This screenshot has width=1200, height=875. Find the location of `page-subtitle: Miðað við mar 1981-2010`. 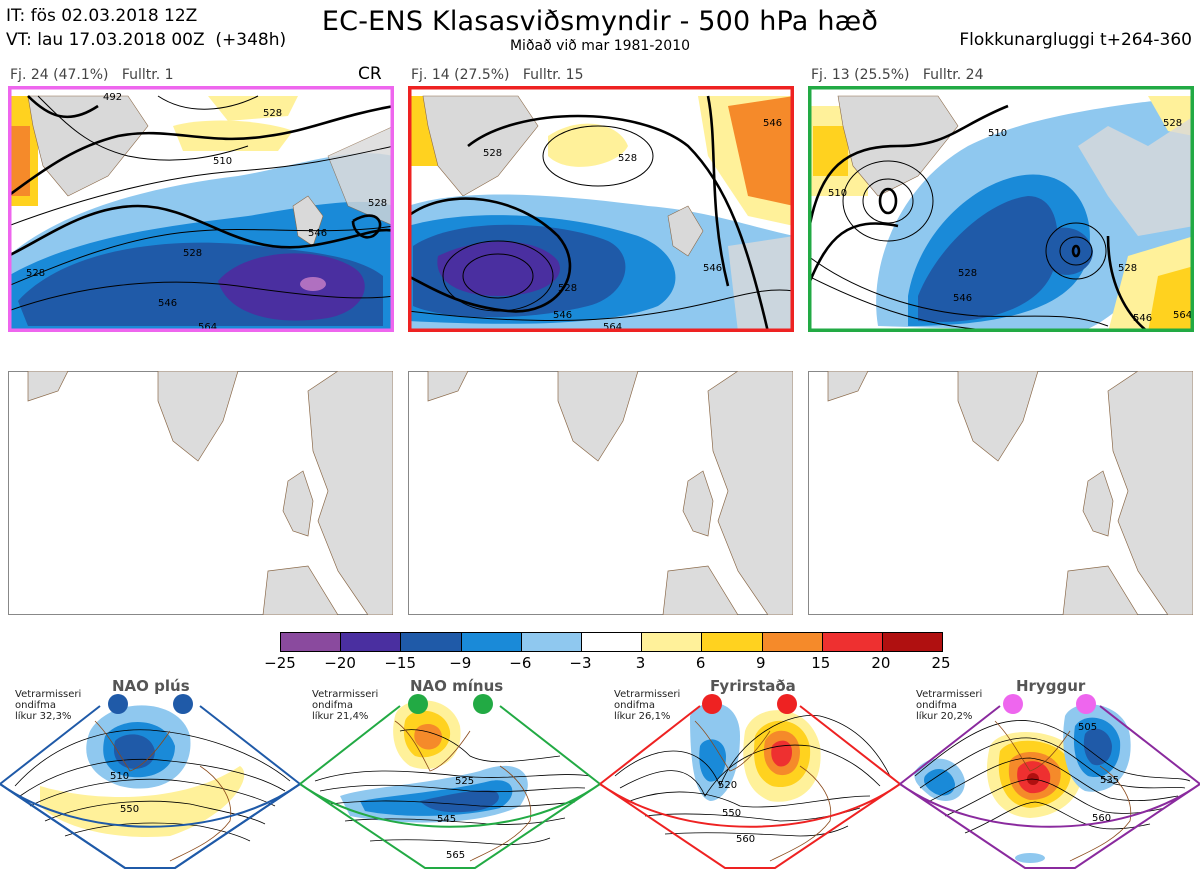

page-subtitle: Miðað við mar 1981-2010 is located at coordinates (600, 46).